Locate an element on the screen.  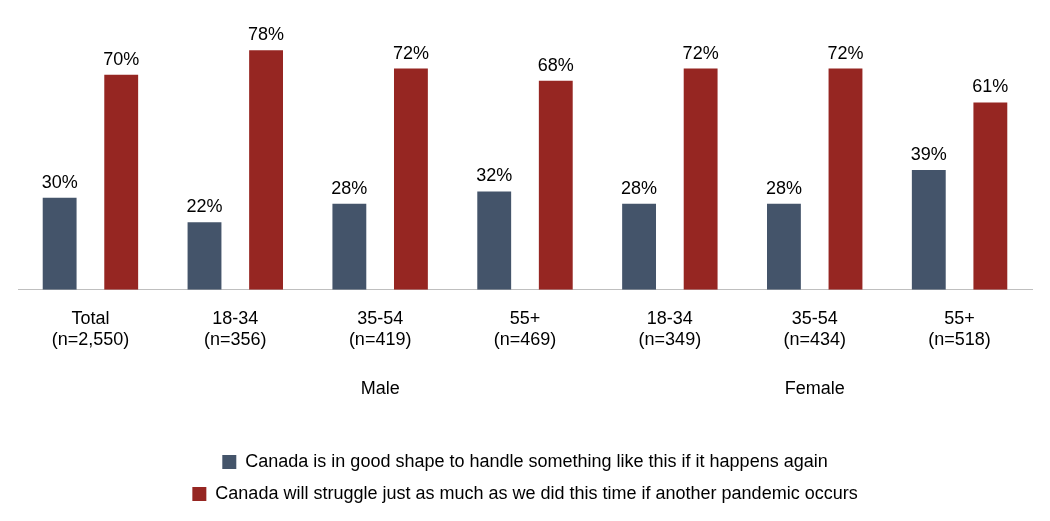
data-label: 68% is located at coordinates (555, 64).